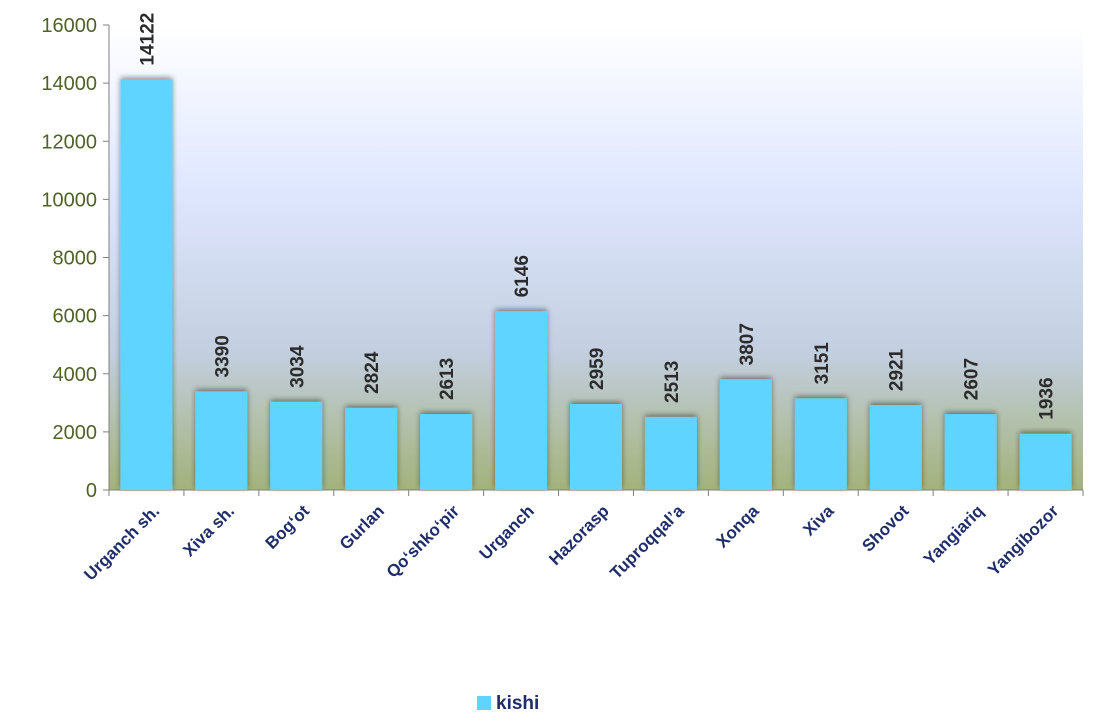  I want to click on data-label: 3390, so click(222, 356).